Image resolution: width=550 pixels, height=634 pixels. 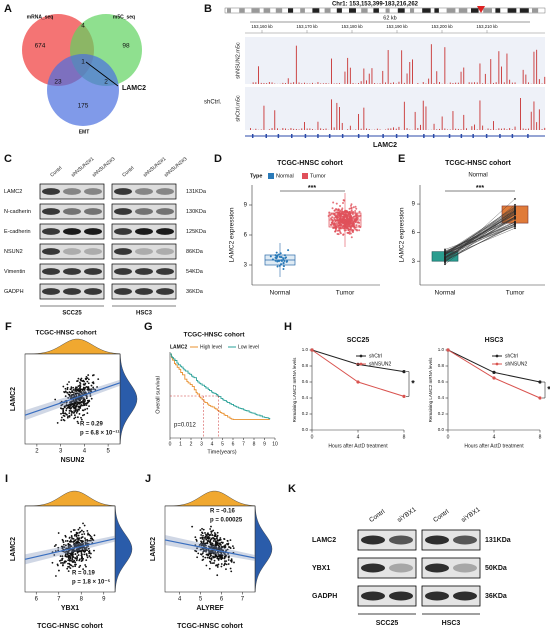 I want to click on coord-tick: 153,180 kb, so click(x=352, y=26).